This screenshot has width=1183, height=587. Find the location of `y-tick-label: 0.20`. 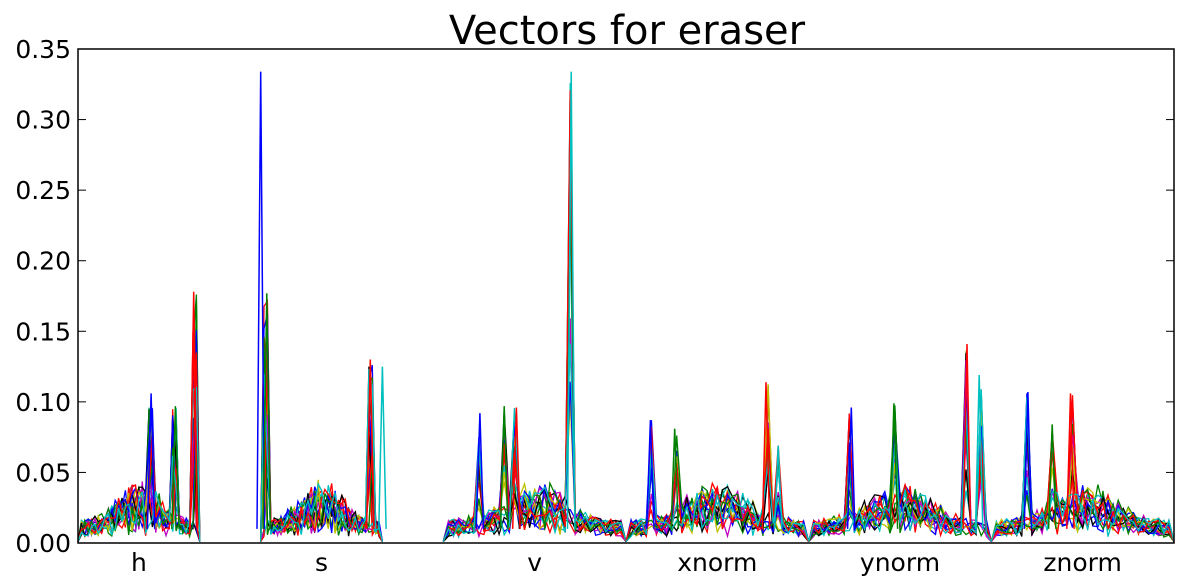

y-tick-label: 0.20 is located at coordinates (43, 261).